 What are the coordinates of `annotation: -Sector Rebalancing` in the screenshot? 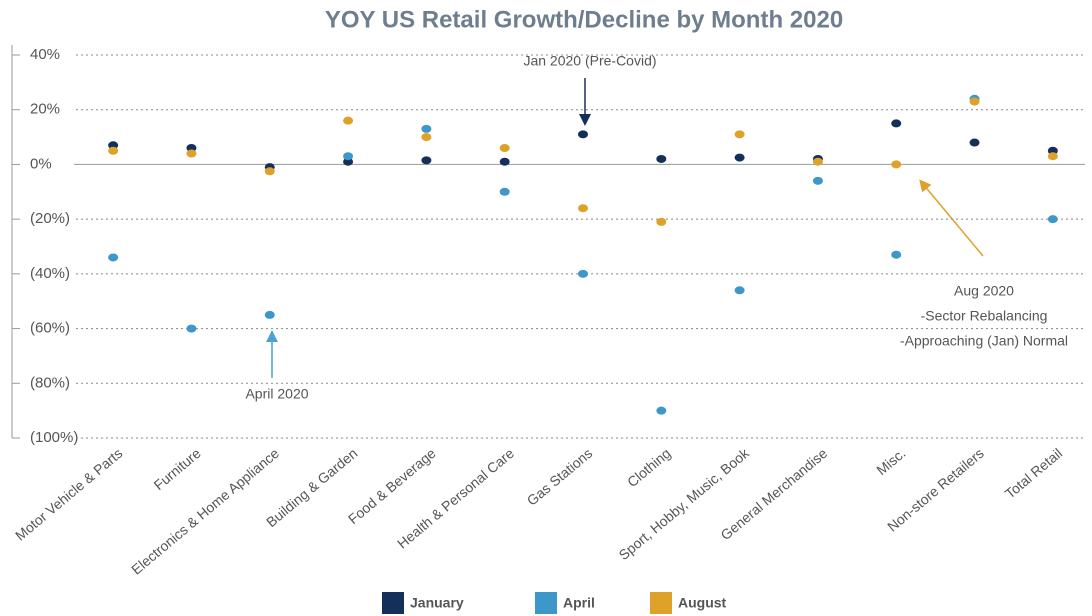 It's located at (984, 316).